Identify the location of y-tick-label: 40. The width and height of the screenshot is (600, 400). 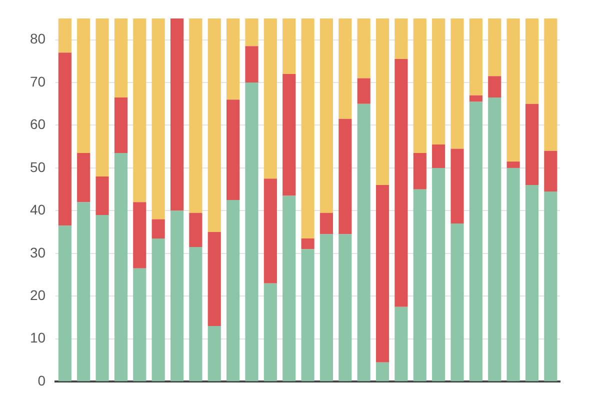
(38, 210).